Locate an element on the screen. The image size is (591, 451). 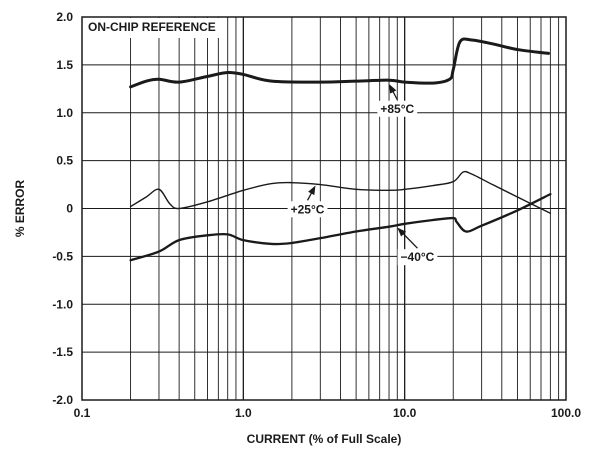
y-tick-label: 2.0 is located at coordinates (64, 17).